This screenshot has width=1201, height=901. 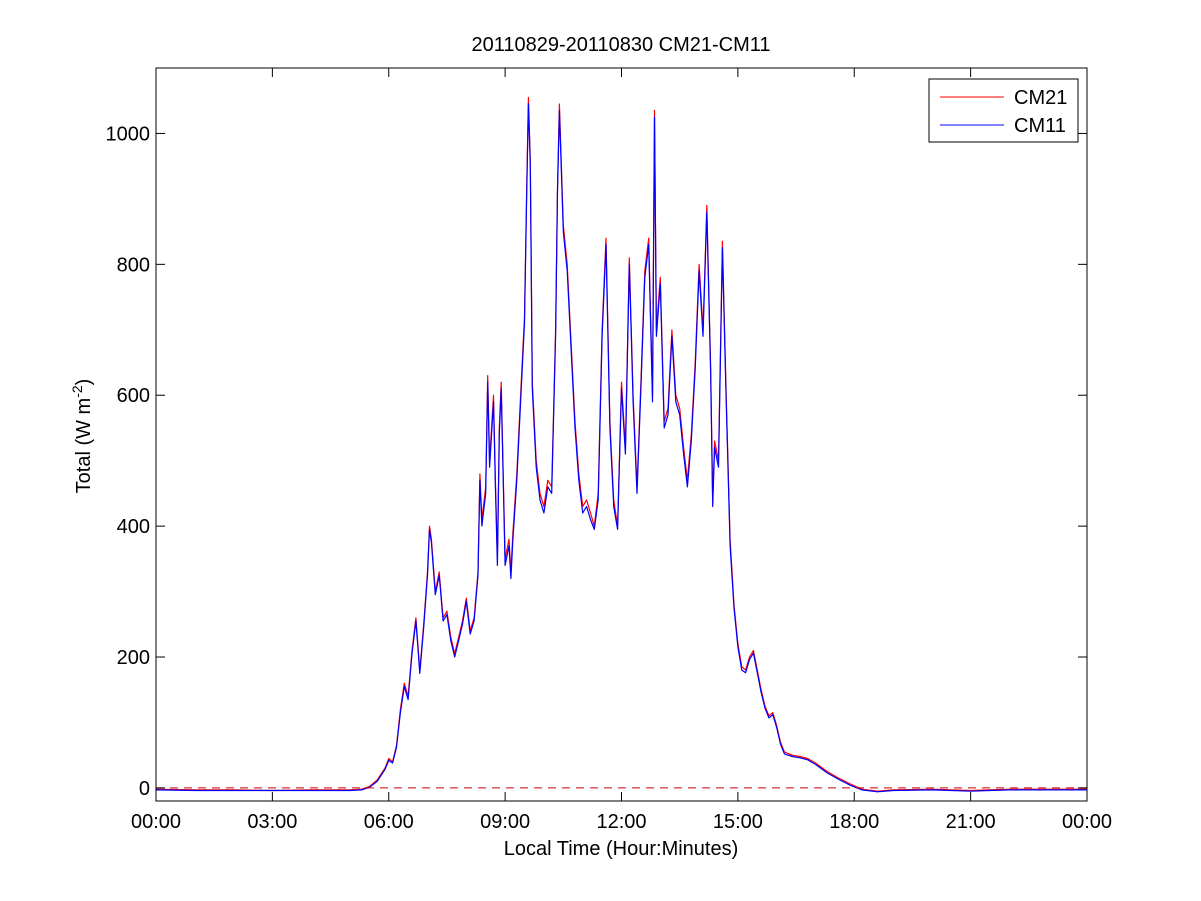 I want to click on y-axis-label-main: Total (W m, so click(x=84, y=446).